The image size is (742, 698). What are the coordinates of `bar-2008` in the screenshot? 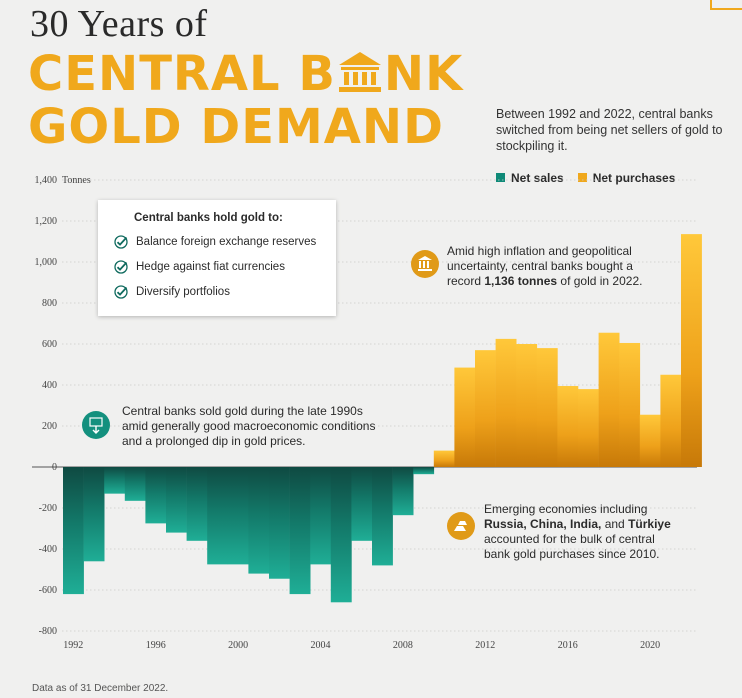 It's located at (403, 491).